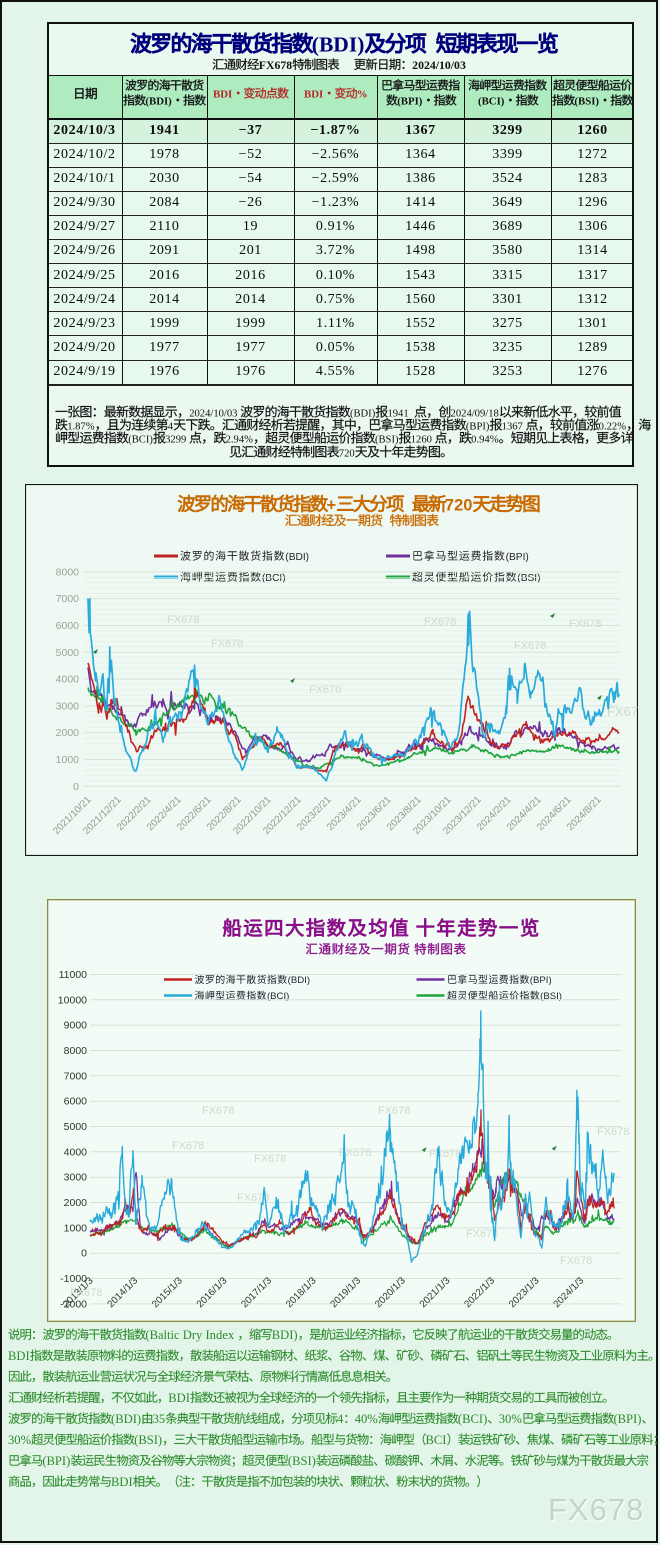 This screenshot has height=1545, width=660. I want to click on svg-text: 2.94%, so click(240, 440).